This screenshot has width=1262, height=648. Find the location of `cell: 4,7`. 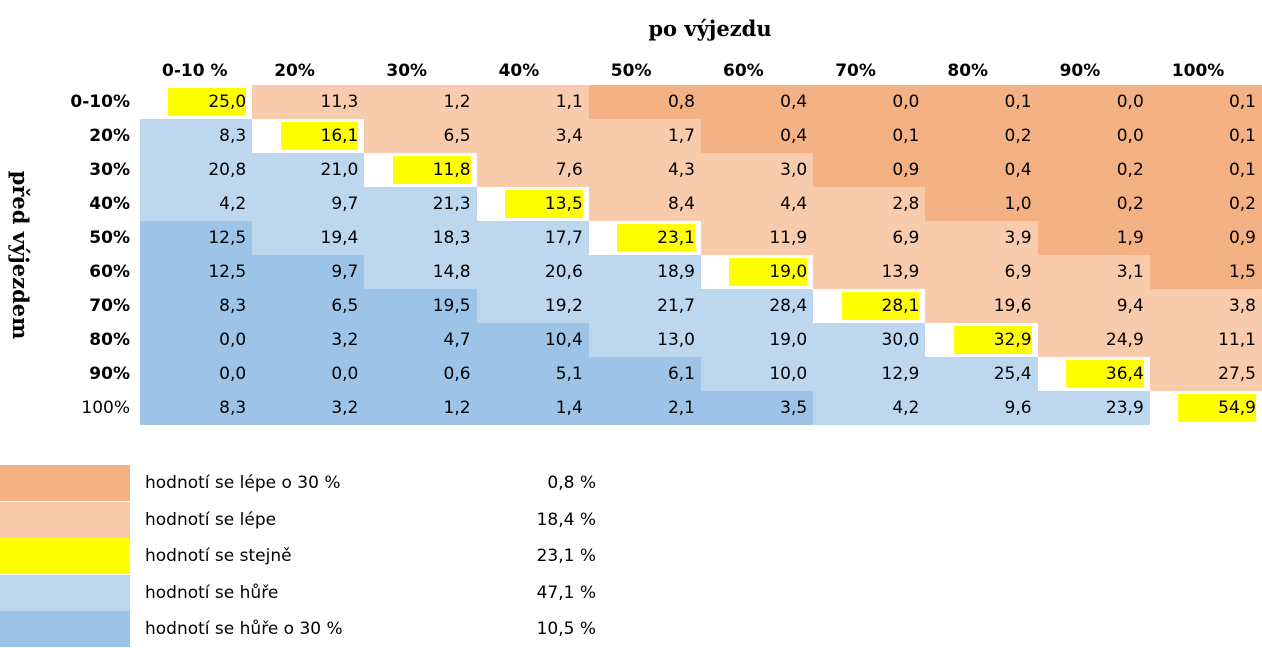

cell: 4,7 is located at coordinates (420, 340).